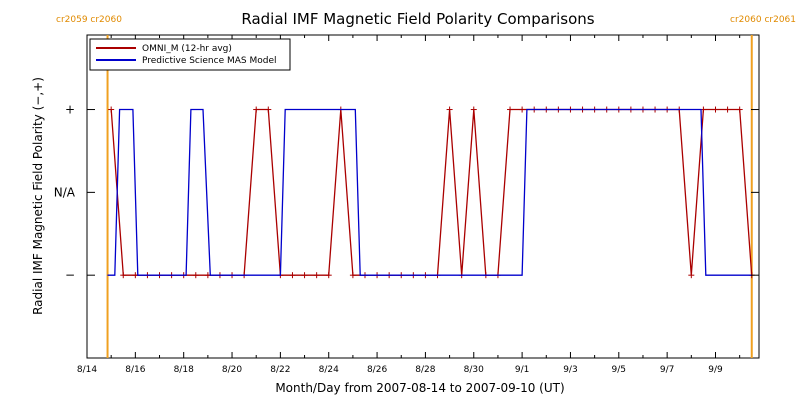 Image resolution: width=800 pixels, height=400 pixels. What do you see at coordinates (135, 370) in the screenshot?
I see `x-tick-label: 8/16` at bounding box center [135, 370].